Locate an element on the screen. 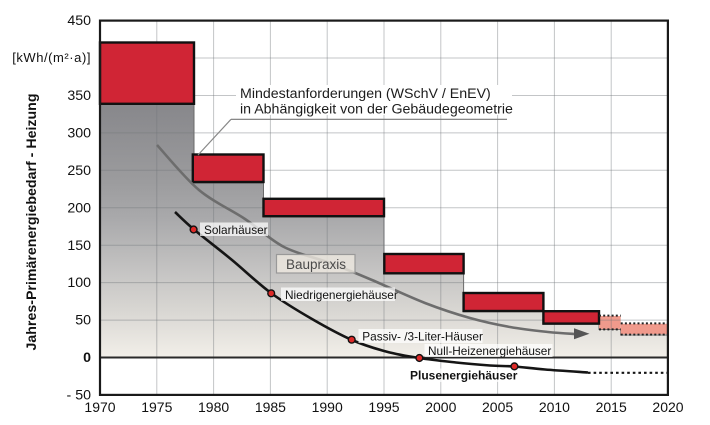 This screenshot has height=425, width=710. svg-text:Mindestanforderungen (WSchV /: Mindestanforderungen (WSchV / EnEV) is located at coordinates (365, 94).